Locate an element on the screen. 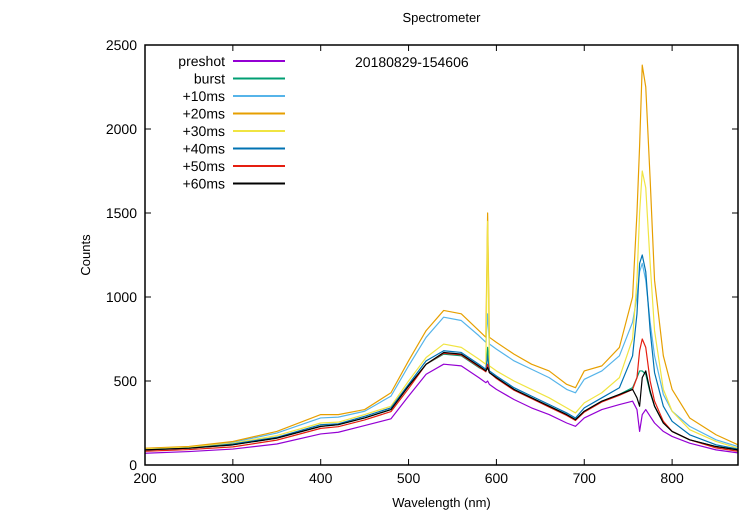  x-tick-label: 600 is located at coordinates (496, 478).